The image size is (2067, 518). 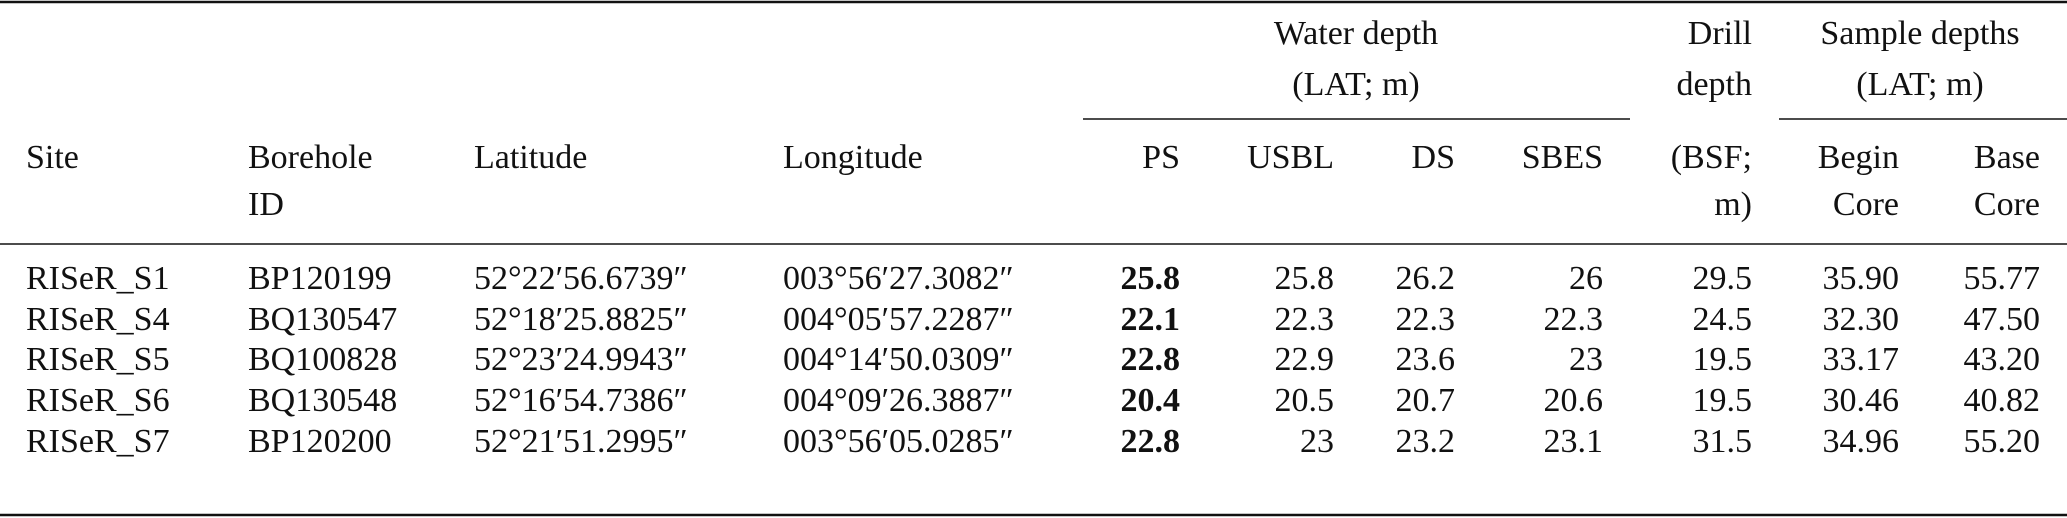 I want to click on cell: BP120199, so click(x=320, y=278).